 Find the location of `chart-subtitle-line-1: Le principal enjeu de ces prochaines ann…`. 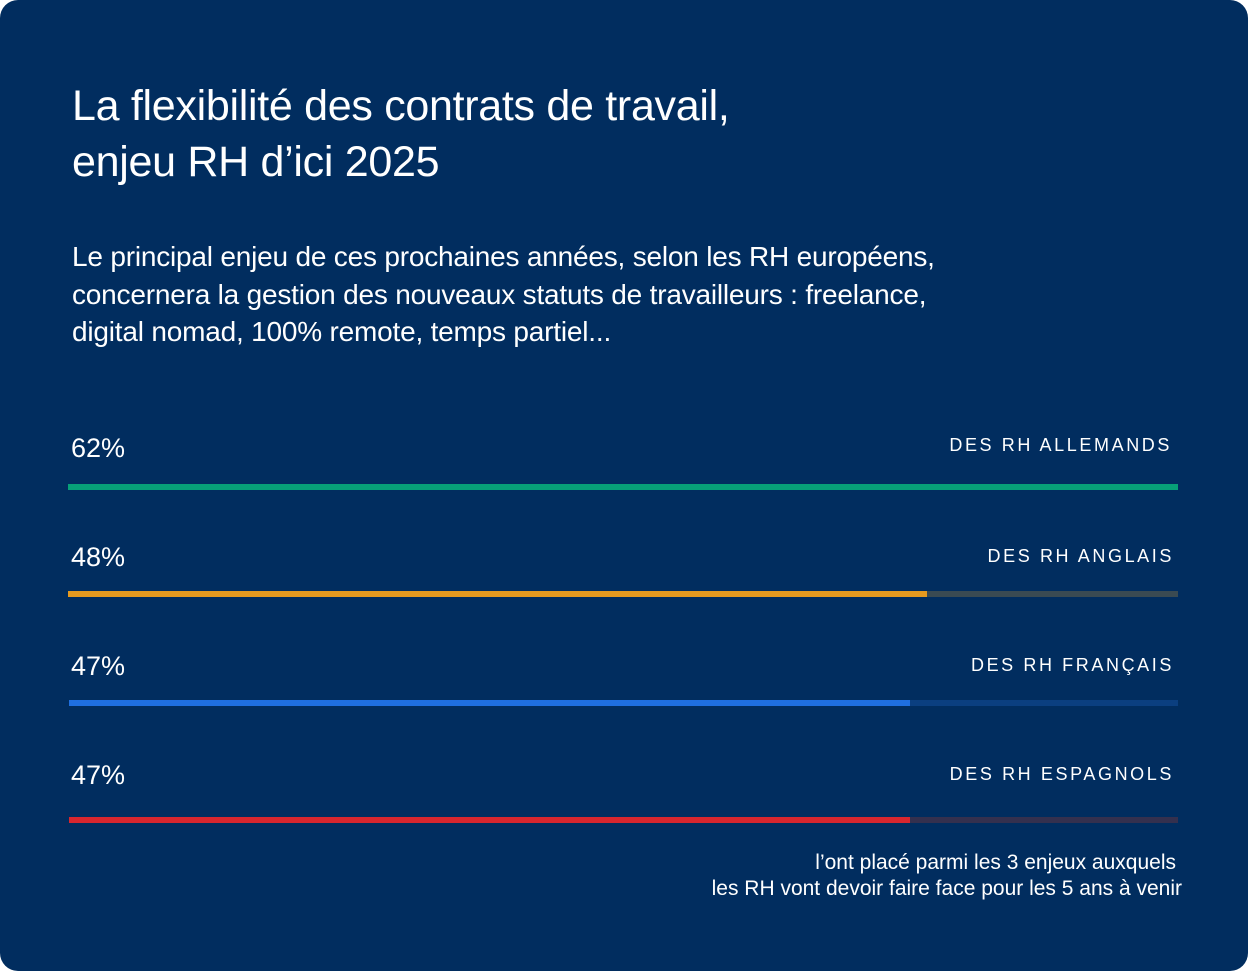

chart-subtitle-line-1: Le principal enjeu de ces prochaines ann… is located at coordinates (503, 256).